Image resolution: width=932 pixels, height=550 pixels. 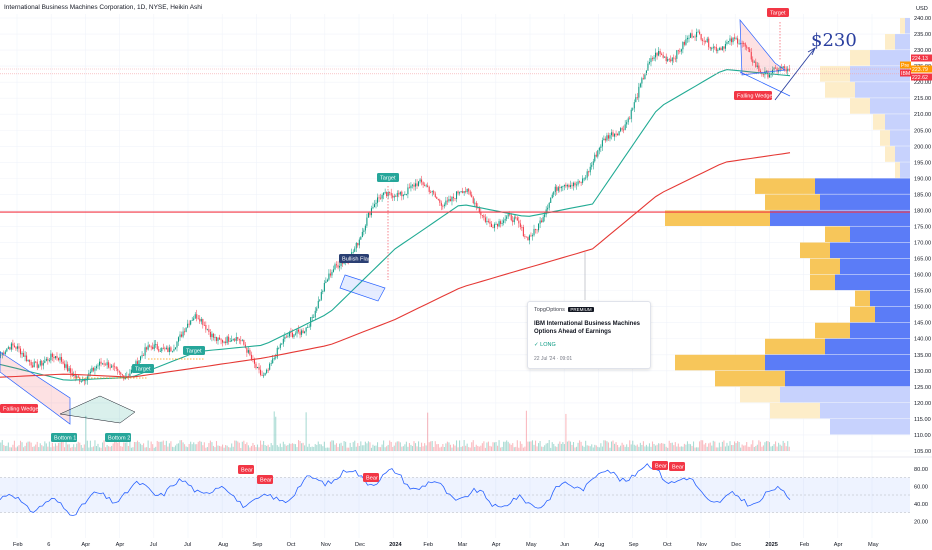 I want to click on bullish-flag-label-bg, so click(x=354, y=258).